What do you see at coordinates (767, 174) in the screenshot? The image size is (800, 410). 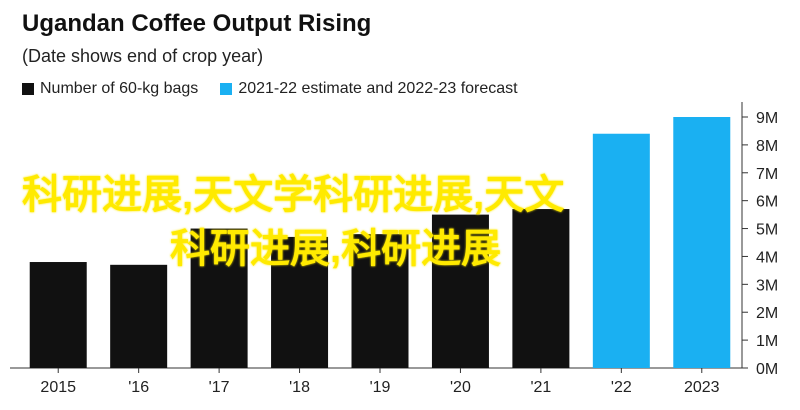 I see `y-tick-label: 7M` at bounding box center [767, 174].